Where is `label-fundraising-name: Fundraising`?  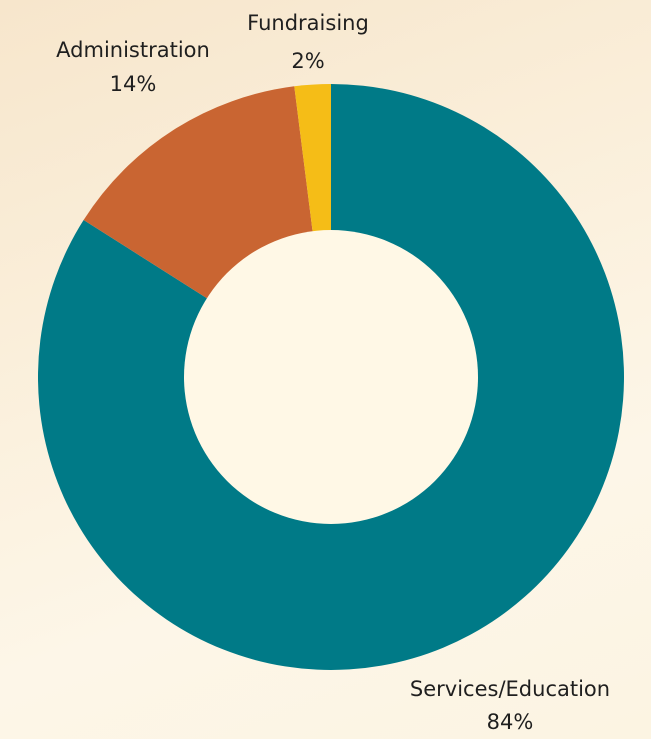 label-fundraising-name: Fundraising is located at coordinates (308, 23).